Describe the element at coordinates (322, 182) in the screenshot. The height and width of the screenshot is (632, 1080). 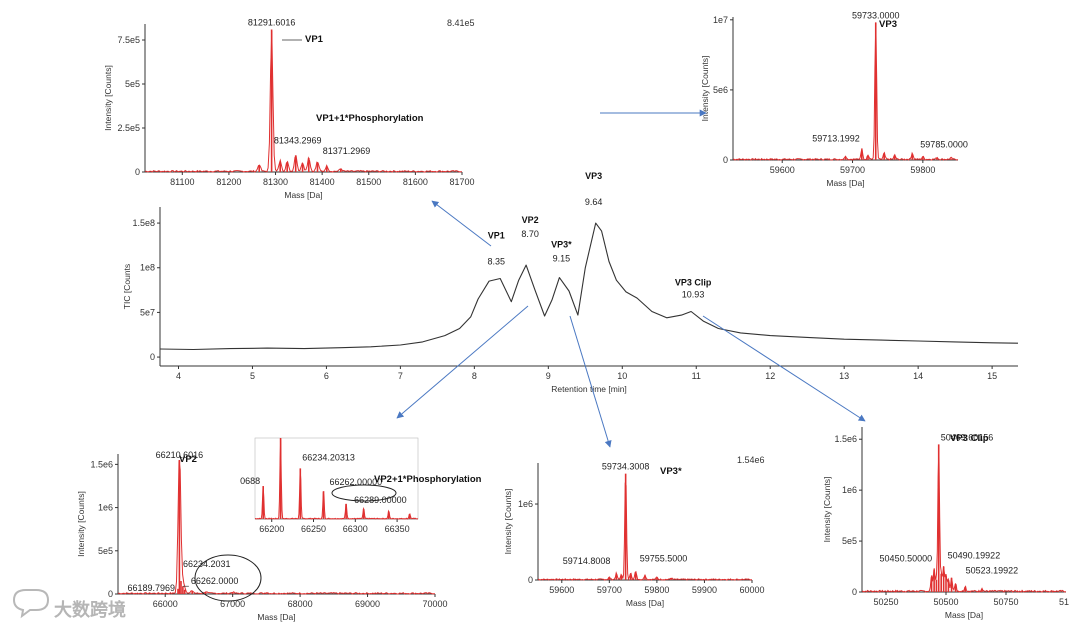
I see `x-tick-label: 81400` at that location.